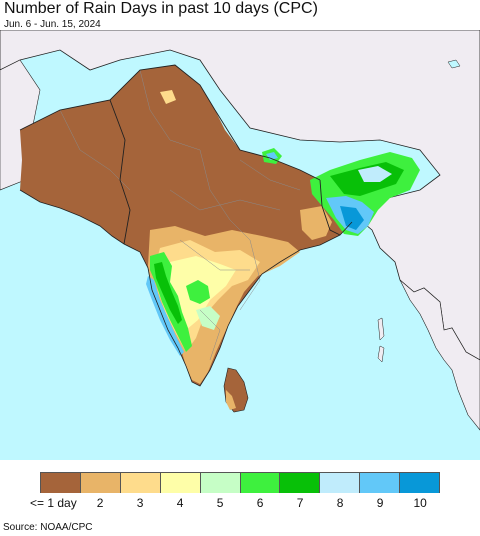 Image resolution: width=480 pixels, height=536 pixels. I want to click on legend-label: 2, so click(100, 503).